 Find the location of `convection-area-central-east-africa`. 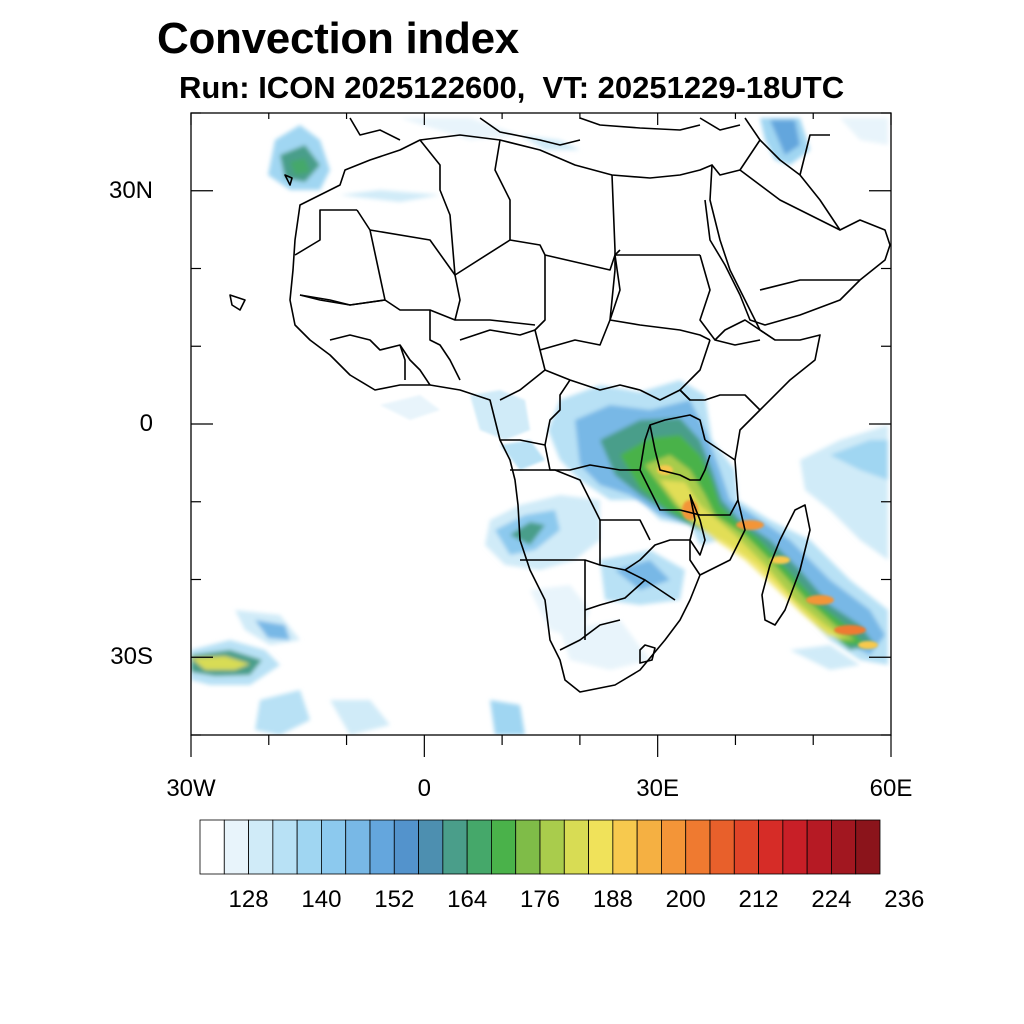

convection-area-central-east-africa is located at coordinates (718, 522).